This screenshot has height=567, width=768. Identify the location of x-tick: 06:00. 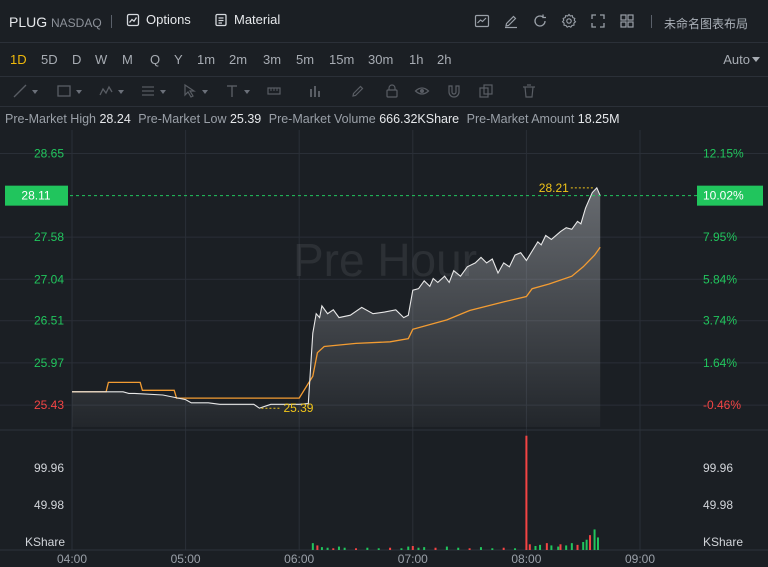
(299, 559).